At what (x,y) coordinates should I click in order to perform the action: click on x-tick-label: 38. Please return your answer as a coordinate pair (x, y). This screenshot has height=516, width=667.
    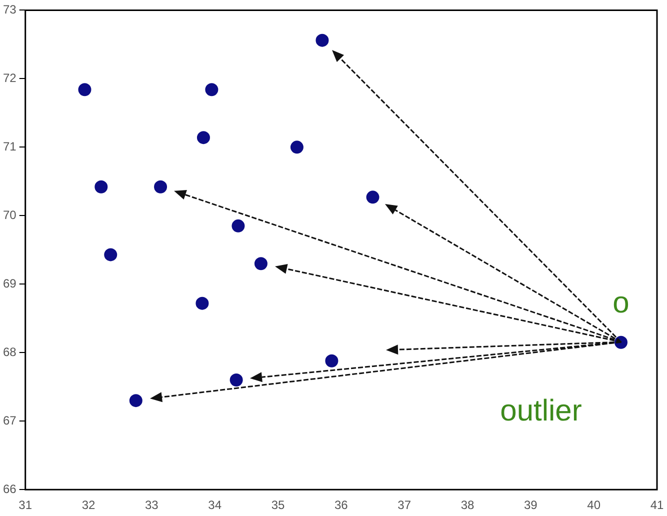
    Looking at the image, I should click on (467, 505).